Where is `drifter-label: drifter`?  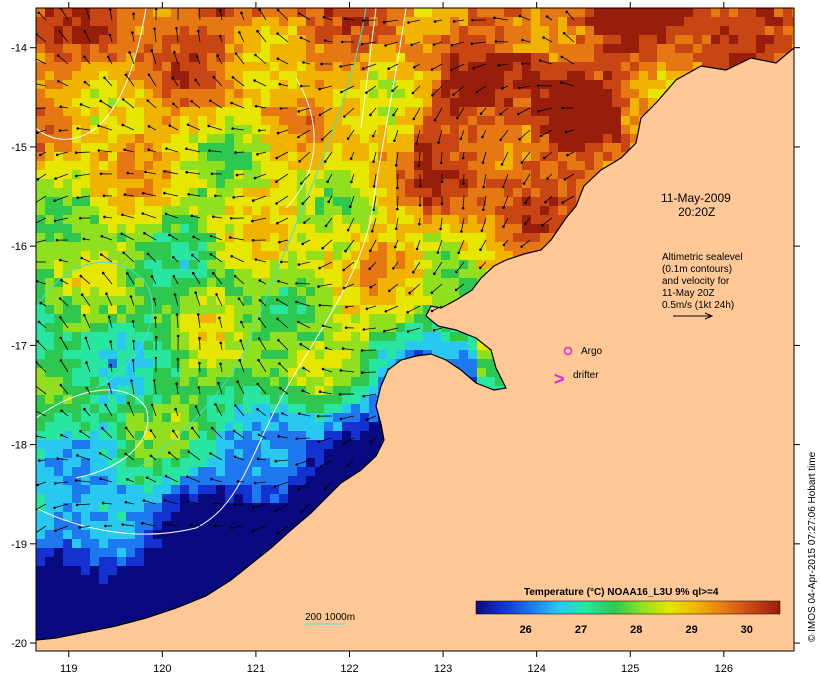
drifter-label: drifter is located at coordinates (586, 375).